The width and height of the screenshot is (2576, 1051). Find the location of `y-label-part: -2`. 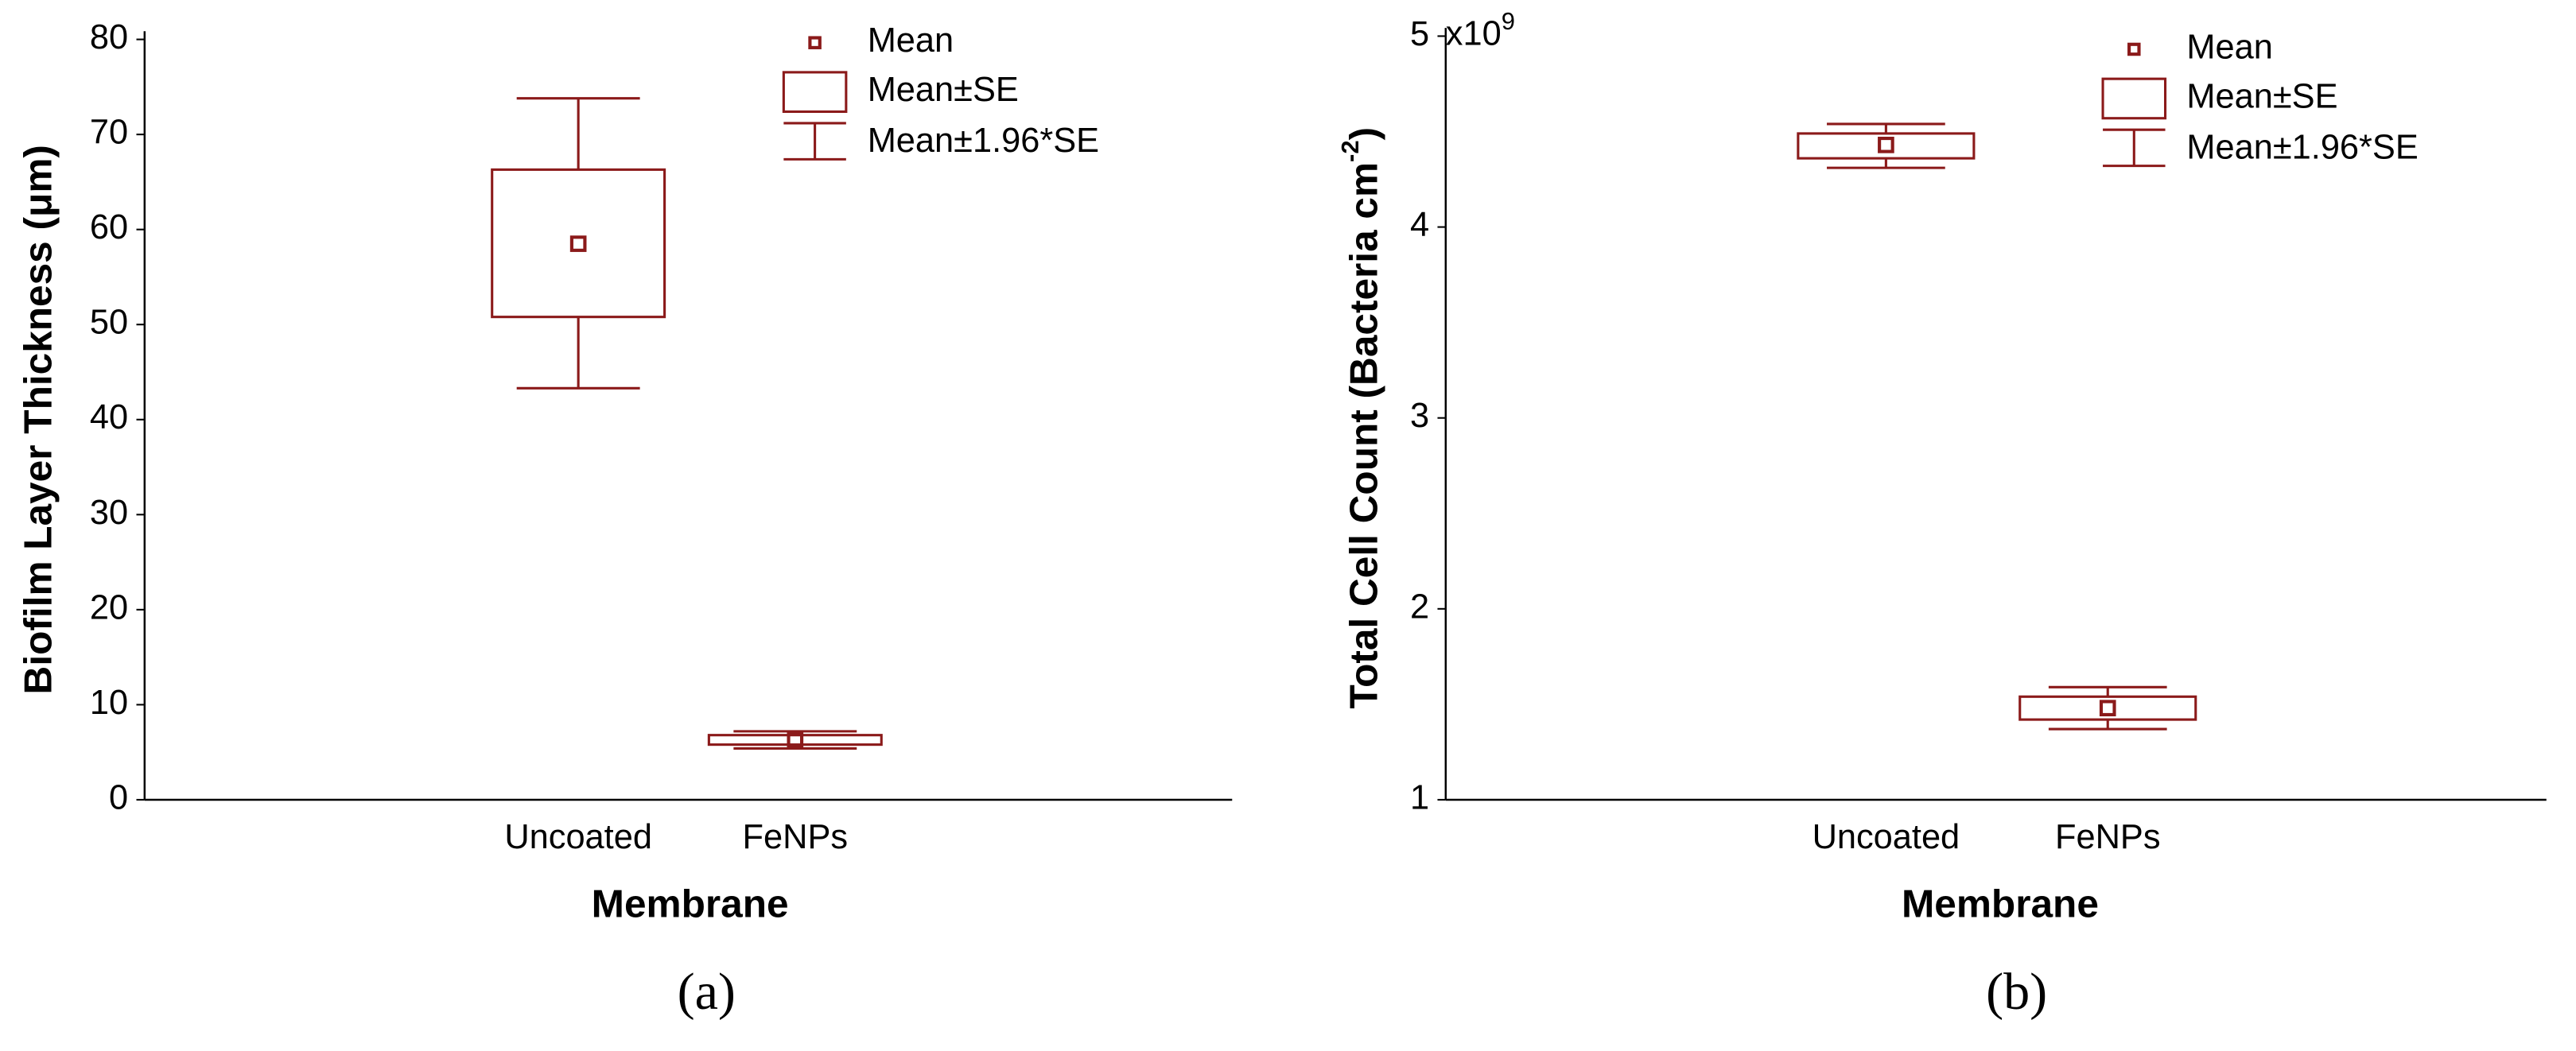

y-label-part: -2 is located at coordinates (1350, 151).